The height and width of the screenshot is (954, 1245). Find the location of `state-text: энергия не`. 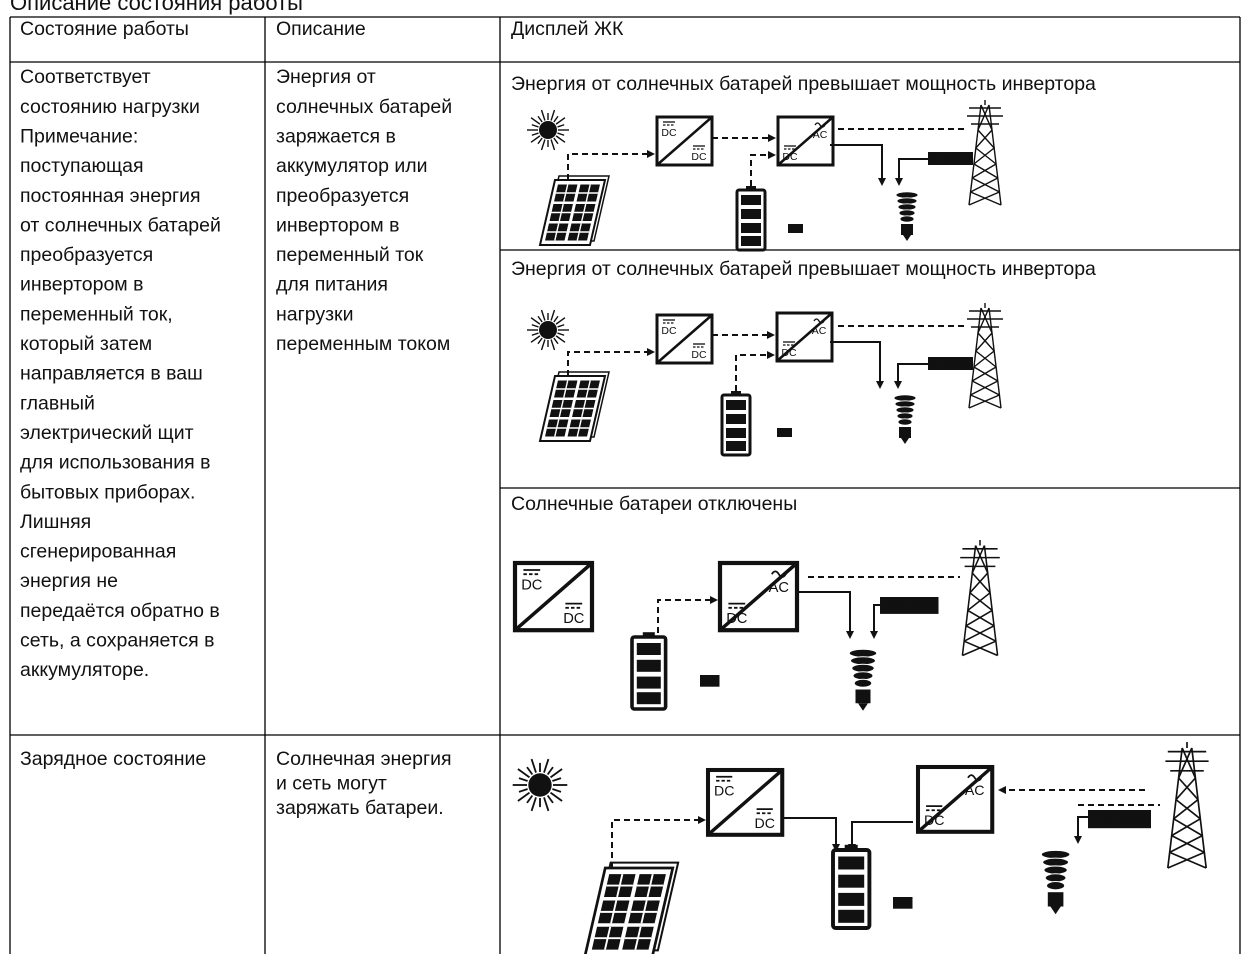

state-text: энергия не is located at coordinates (69, 581).